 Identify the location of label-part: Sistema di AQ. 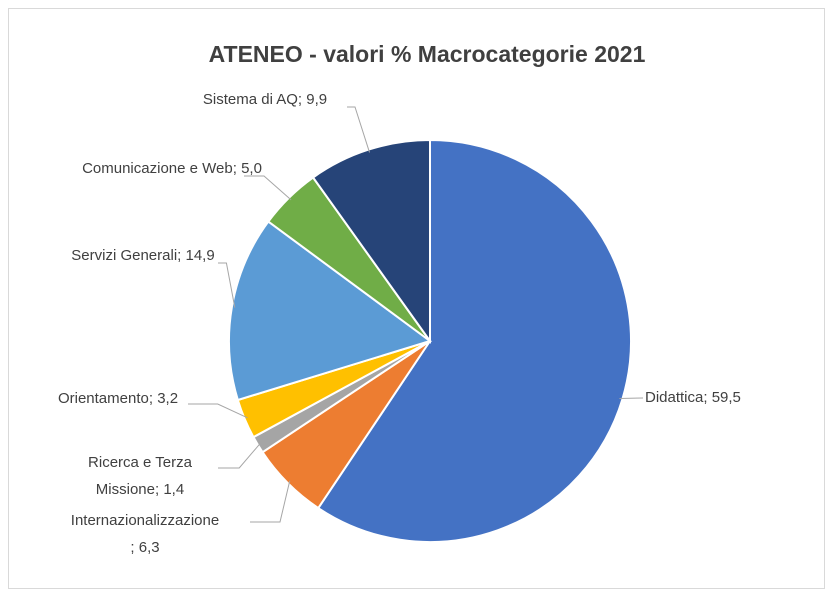
(250, 99).